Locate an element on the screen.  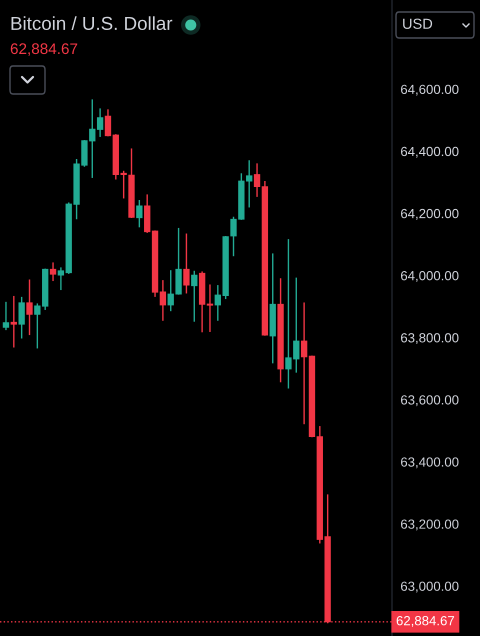
ref-line-label: 62,884.67 is located at coordinates (425, 621).